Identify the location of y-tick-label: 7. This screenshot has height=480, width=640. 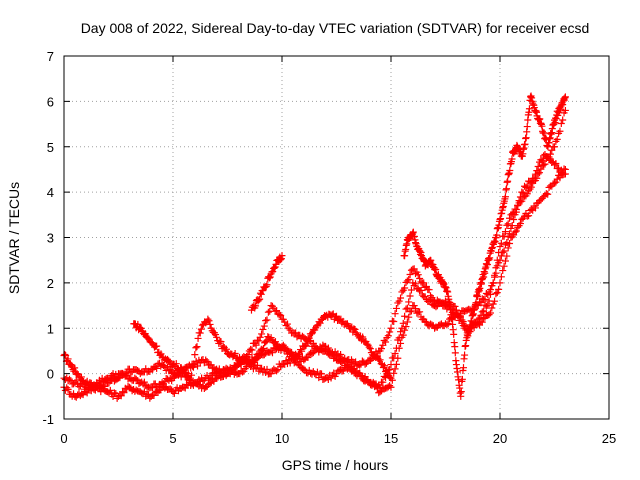
(50, 56).